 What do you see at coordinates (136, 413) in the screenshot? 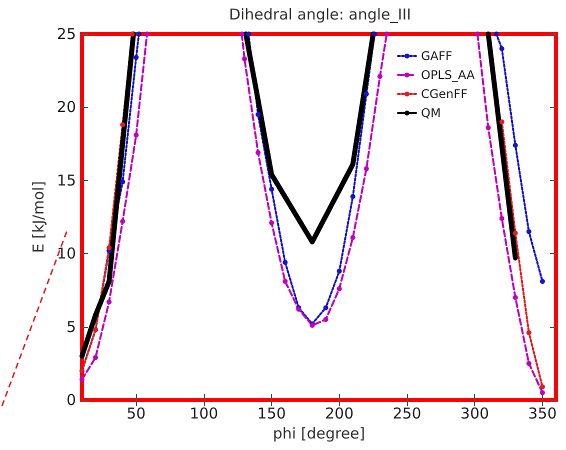
I see `x-tick-label: 50` at bounding box center [136, 413].